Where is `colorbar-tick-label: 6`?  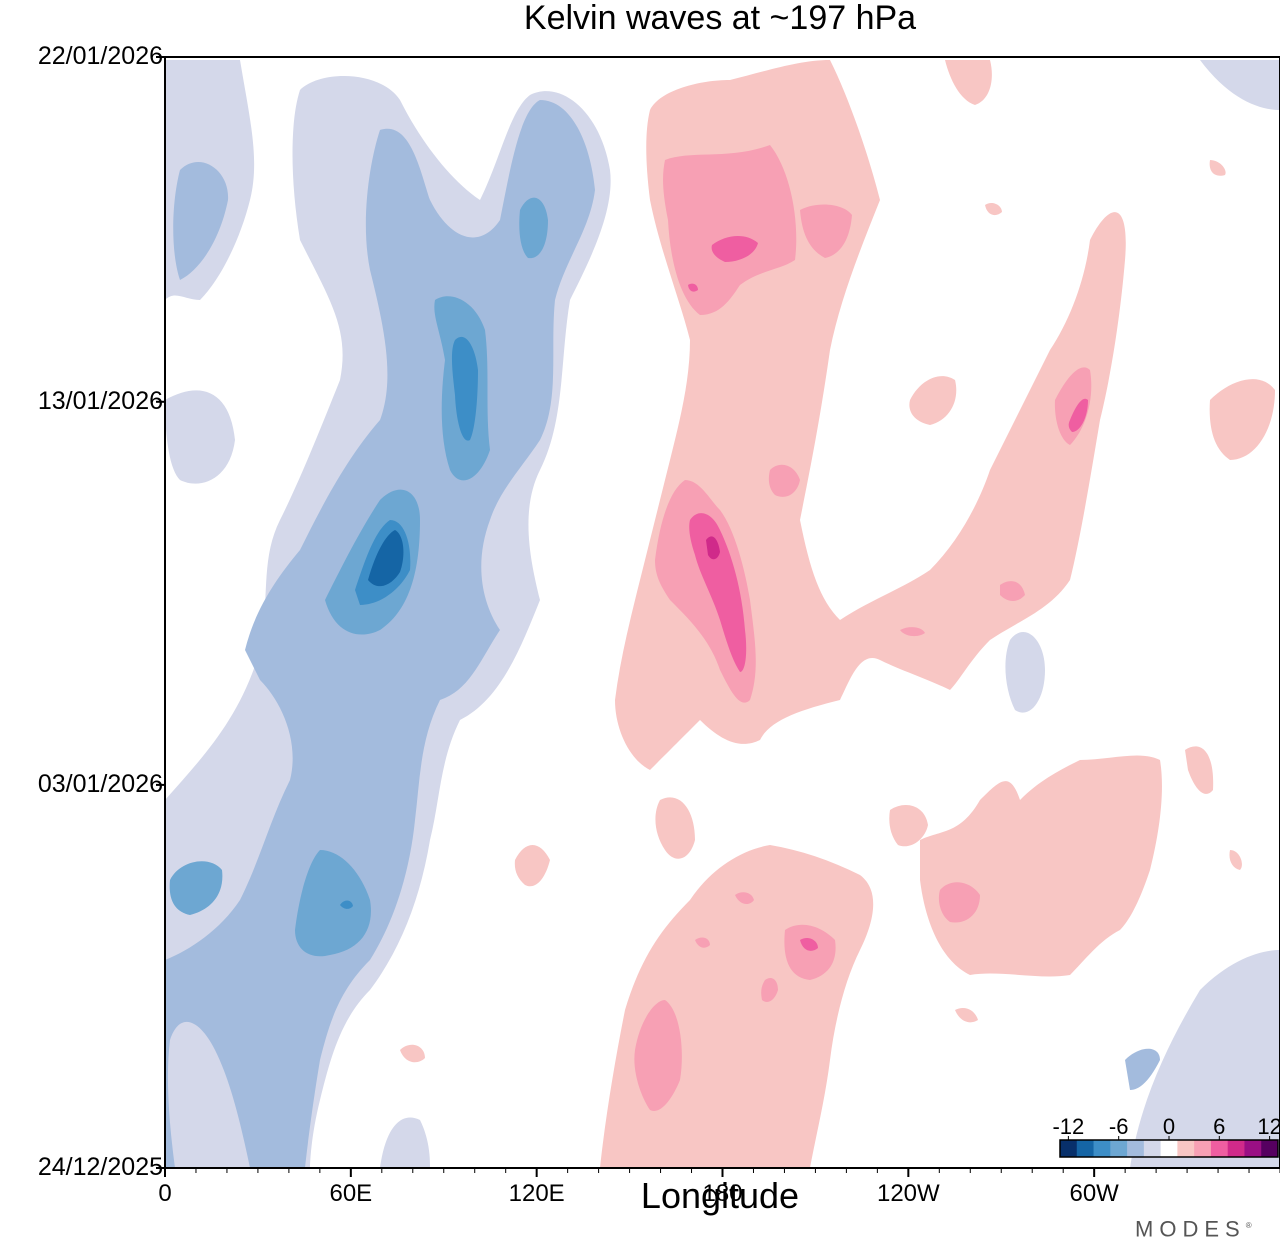 colorbar-tick-label: 6 is located at coordinates (1219, 1126).